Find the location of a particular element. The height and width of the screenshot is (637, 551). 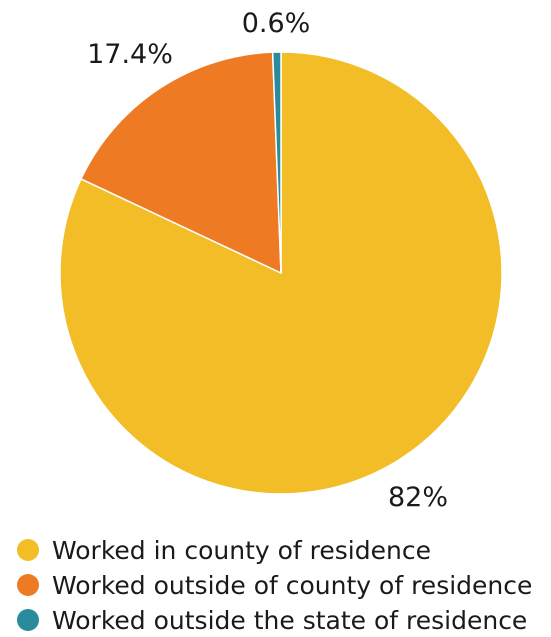

label-in-county: 82% is located at coordinates (418, 497).